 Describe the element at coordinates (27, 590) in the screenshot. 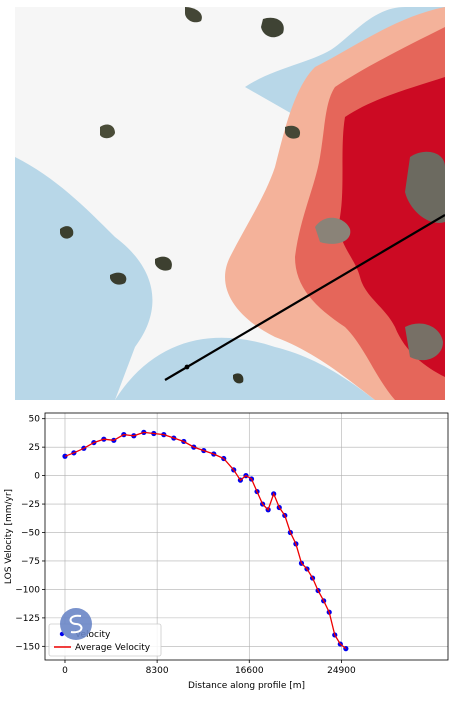

I see `y-tick-label: −100` at that location.